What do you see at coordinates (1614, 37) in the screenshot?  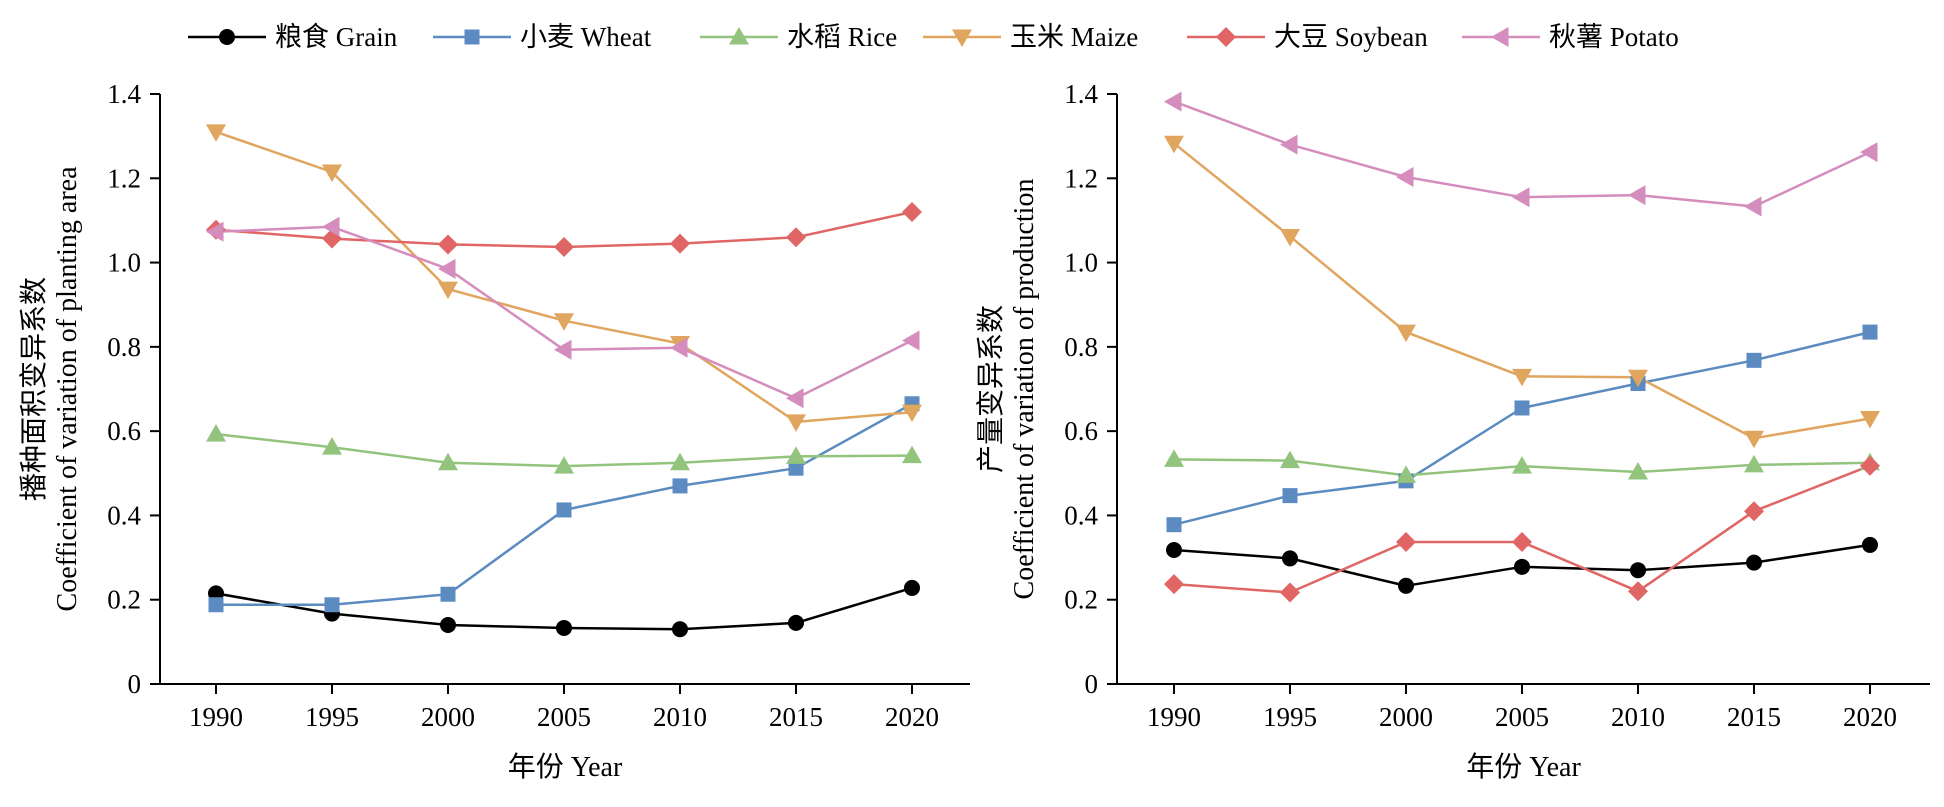 I see `legend-label-potato: 秋薯 Potato` at bounding box center [1614, 37].